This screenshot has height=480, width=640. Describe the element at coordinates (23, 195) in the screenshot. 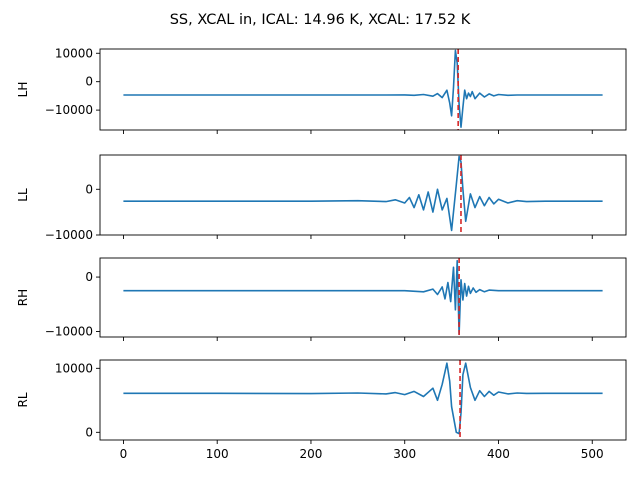

I see `y-axis-label: LL` at that location.